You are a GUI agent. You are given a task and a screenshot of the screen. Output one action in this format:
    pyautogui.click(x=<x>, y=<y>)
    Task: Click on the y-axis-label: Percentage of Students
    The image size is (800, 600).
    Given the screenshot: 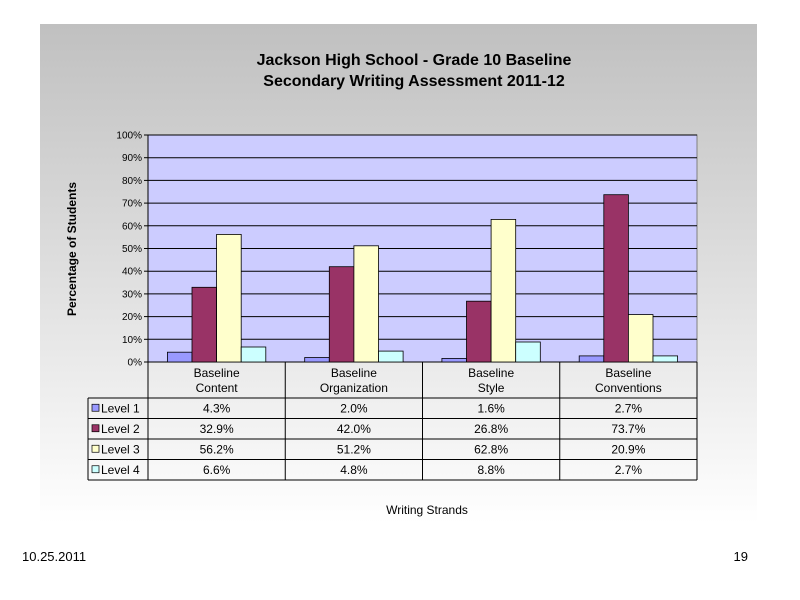 What is the action you would take?
    pyautogui.click(x=72, y=249)
    